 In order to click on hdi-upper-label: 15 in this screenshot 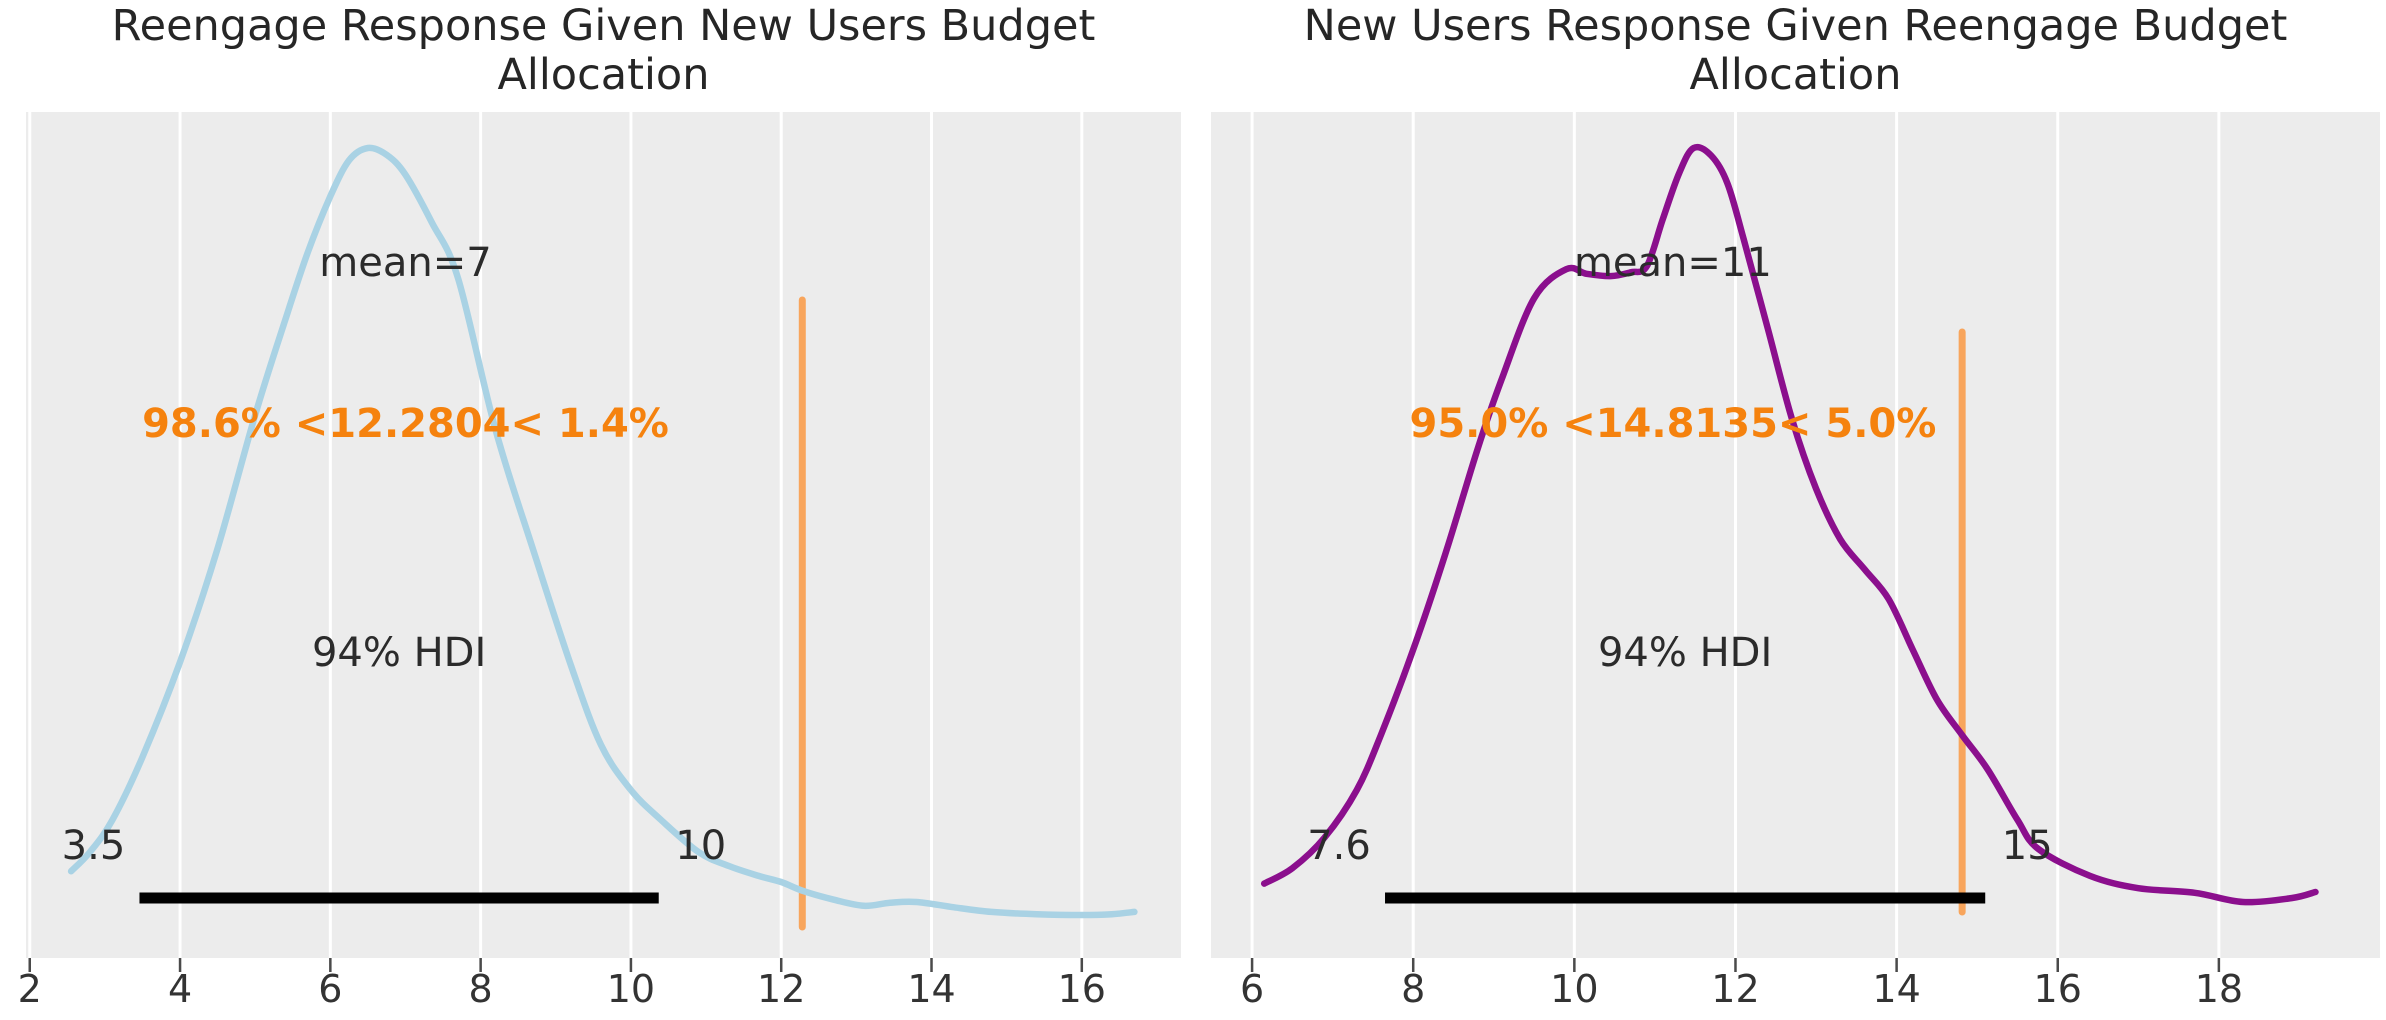, I will do `click(2027, 846)`.